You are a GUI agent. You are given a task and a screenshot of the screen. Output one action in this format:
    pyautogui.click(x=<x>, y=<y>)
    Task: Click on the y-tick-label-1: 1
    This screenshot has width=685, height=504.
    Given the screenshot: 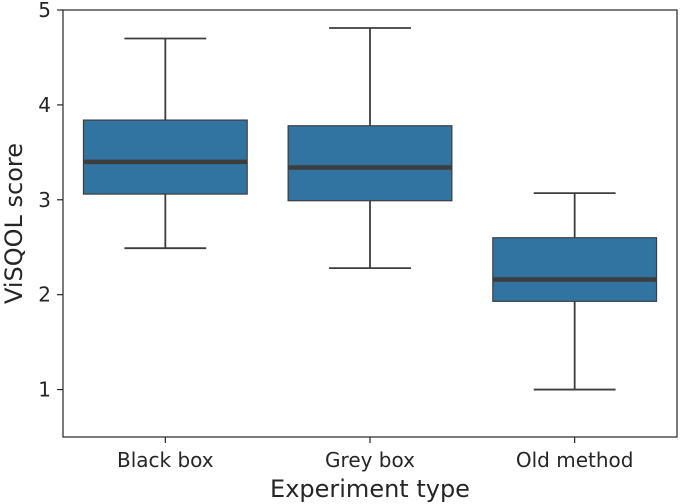 What is the action you would take?
    pyautogui.click(x=44, y=390)
    